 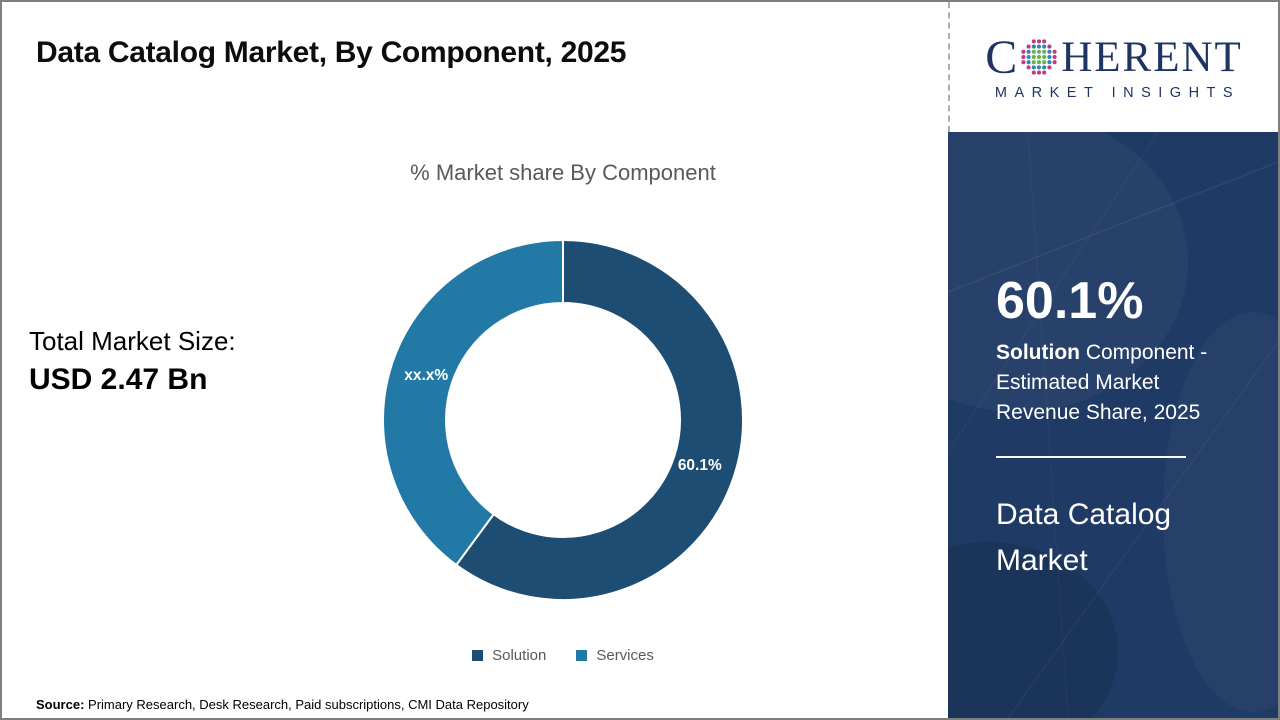 I want to click on logo-globe-icon, so click(x=1039, y=56).